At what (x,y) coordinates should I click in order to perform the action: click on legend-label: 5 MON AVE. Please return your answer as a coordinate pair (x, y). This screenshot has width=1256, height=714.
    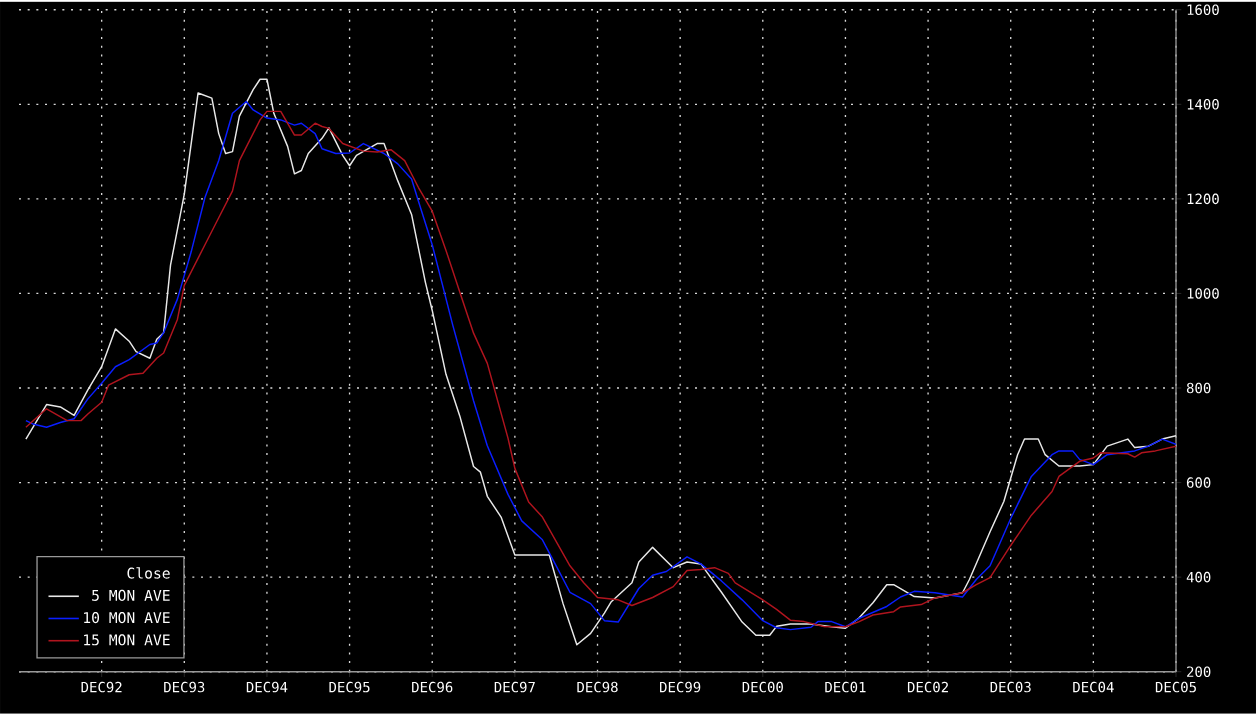
    Looking at the image, I should click on (131, 595).